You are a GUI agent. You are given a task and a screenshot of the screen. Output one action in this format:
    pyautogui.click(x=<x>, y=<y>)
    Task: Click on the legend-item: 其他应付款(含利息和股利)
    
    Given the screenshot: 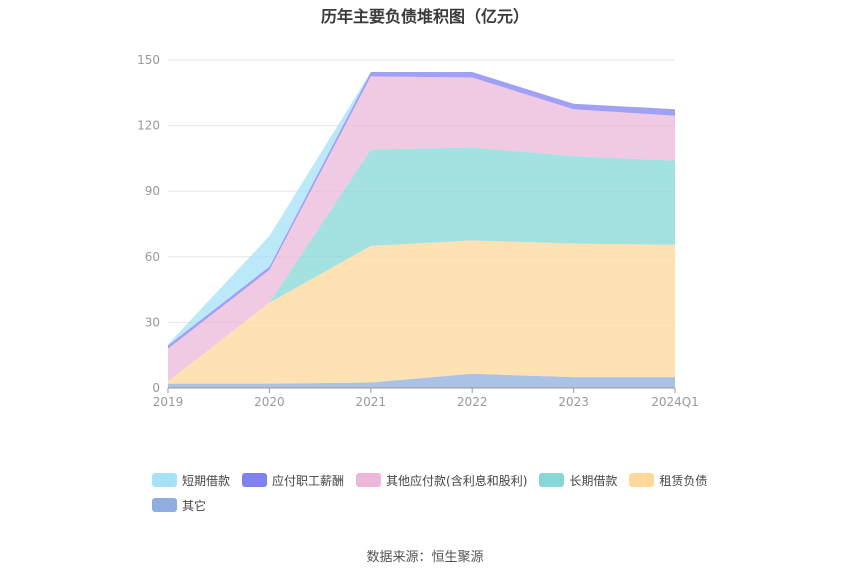 What is the action you would take?
    pyautogui.click(x=441, y=480)
    